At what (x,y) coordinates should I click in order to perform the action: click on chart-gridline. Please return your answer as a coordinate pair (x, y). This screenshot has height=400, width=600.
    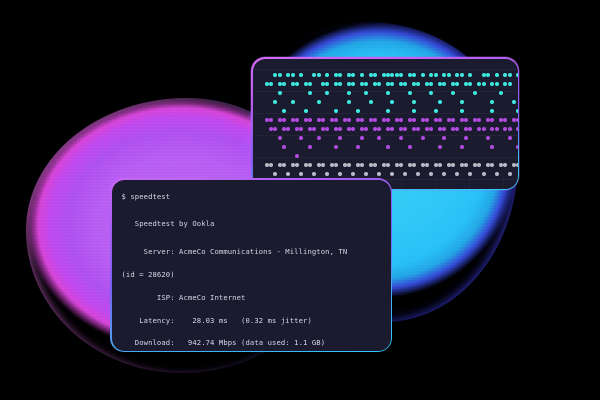
    Looking at the image, I should click on (385, 69).